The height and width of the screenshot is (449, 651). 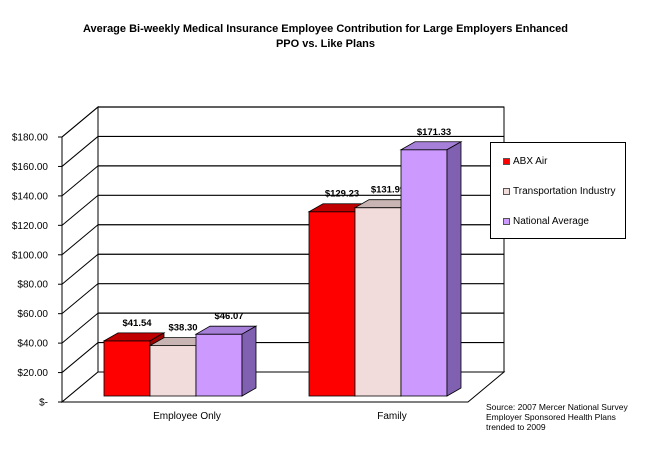 I want to click on y-tick-label: $160.00, so click(x=30, y=167).